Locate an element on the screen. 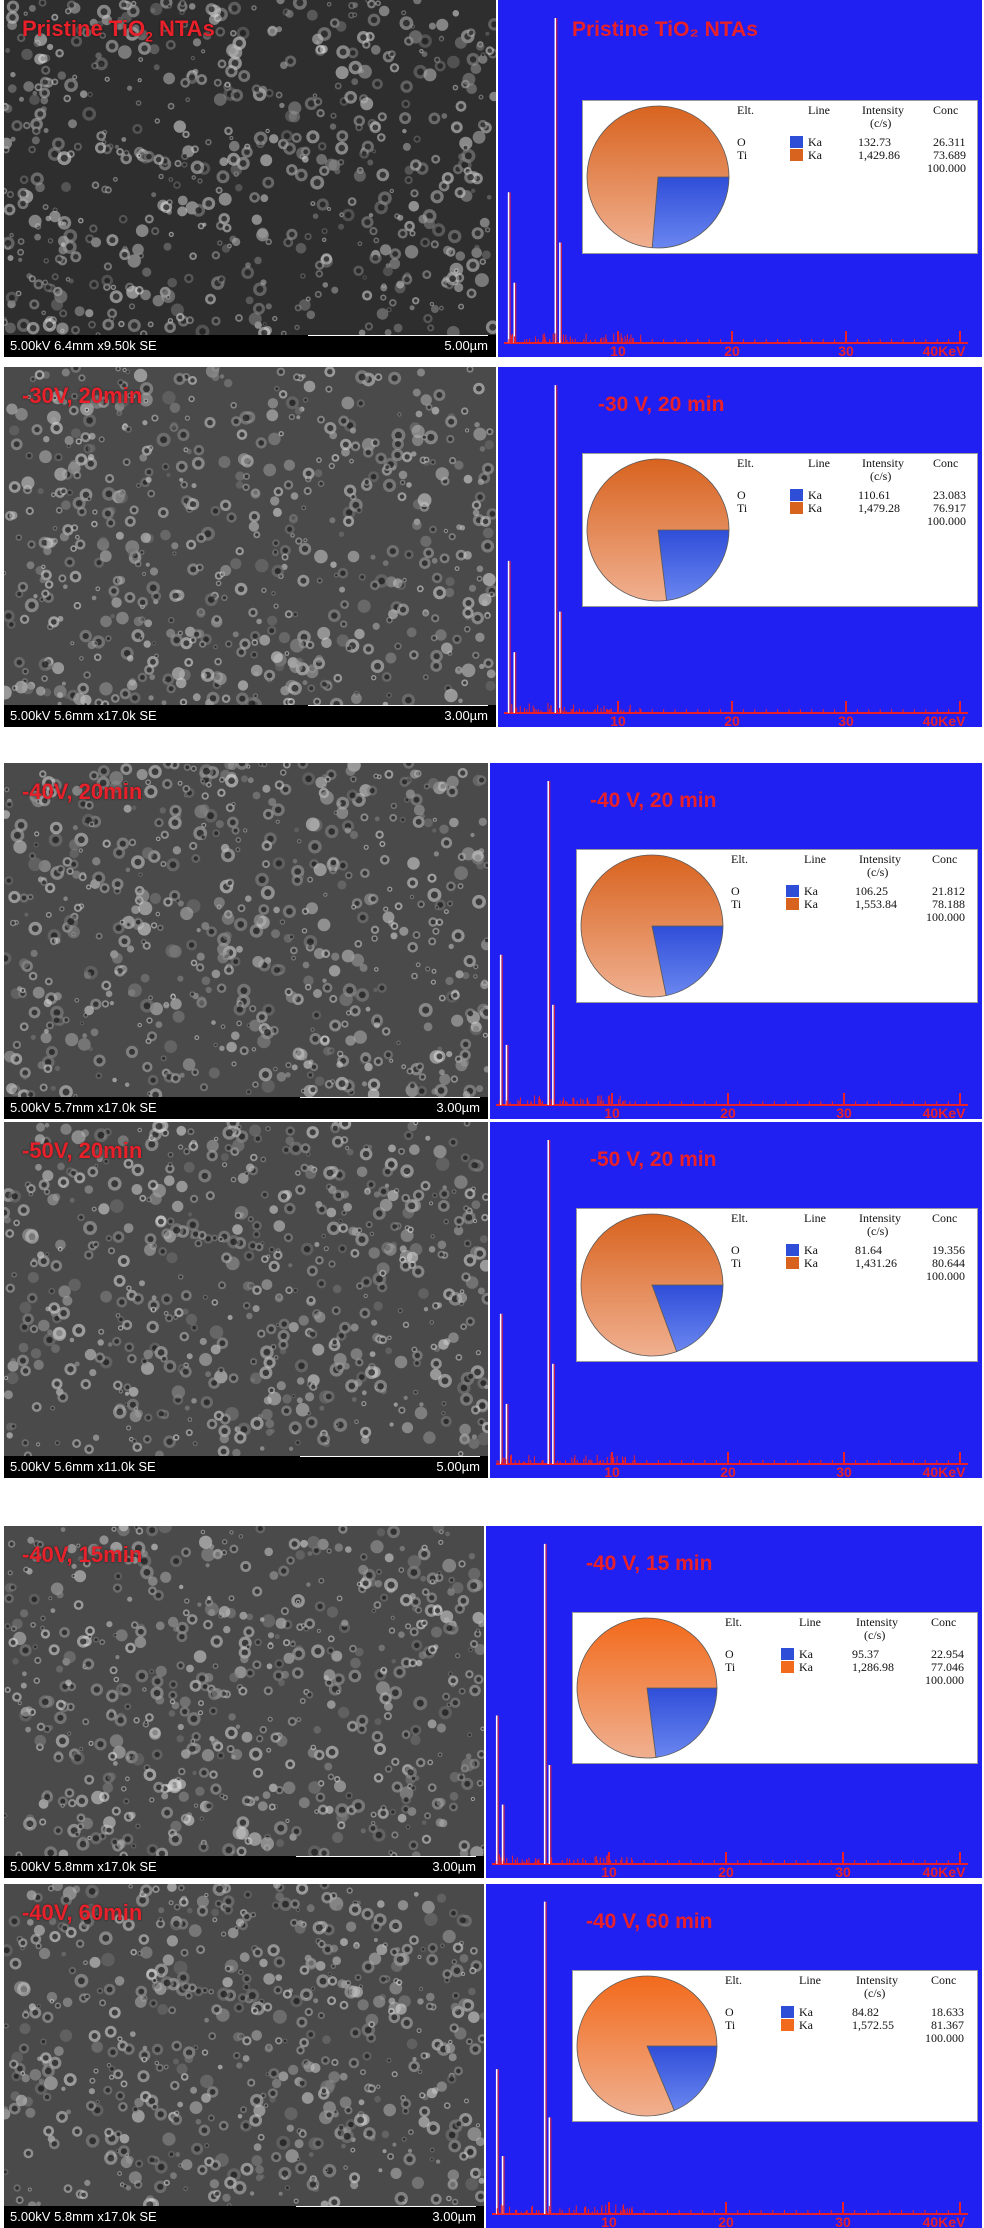 Image resolution: width=984 pixels, height=2228 pixels. pie-slice-ti is located at coordinates (652, 1285).